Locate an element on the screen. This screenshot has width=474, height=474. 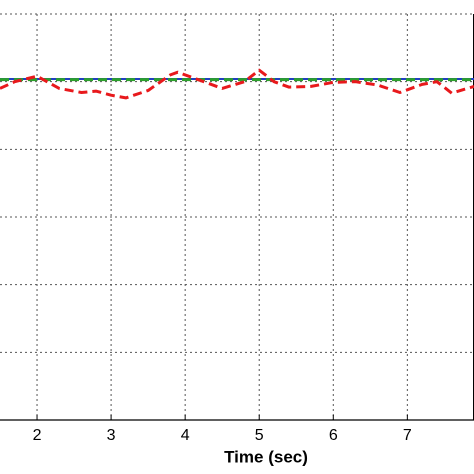
series-line is located at coordinates (237, 84).